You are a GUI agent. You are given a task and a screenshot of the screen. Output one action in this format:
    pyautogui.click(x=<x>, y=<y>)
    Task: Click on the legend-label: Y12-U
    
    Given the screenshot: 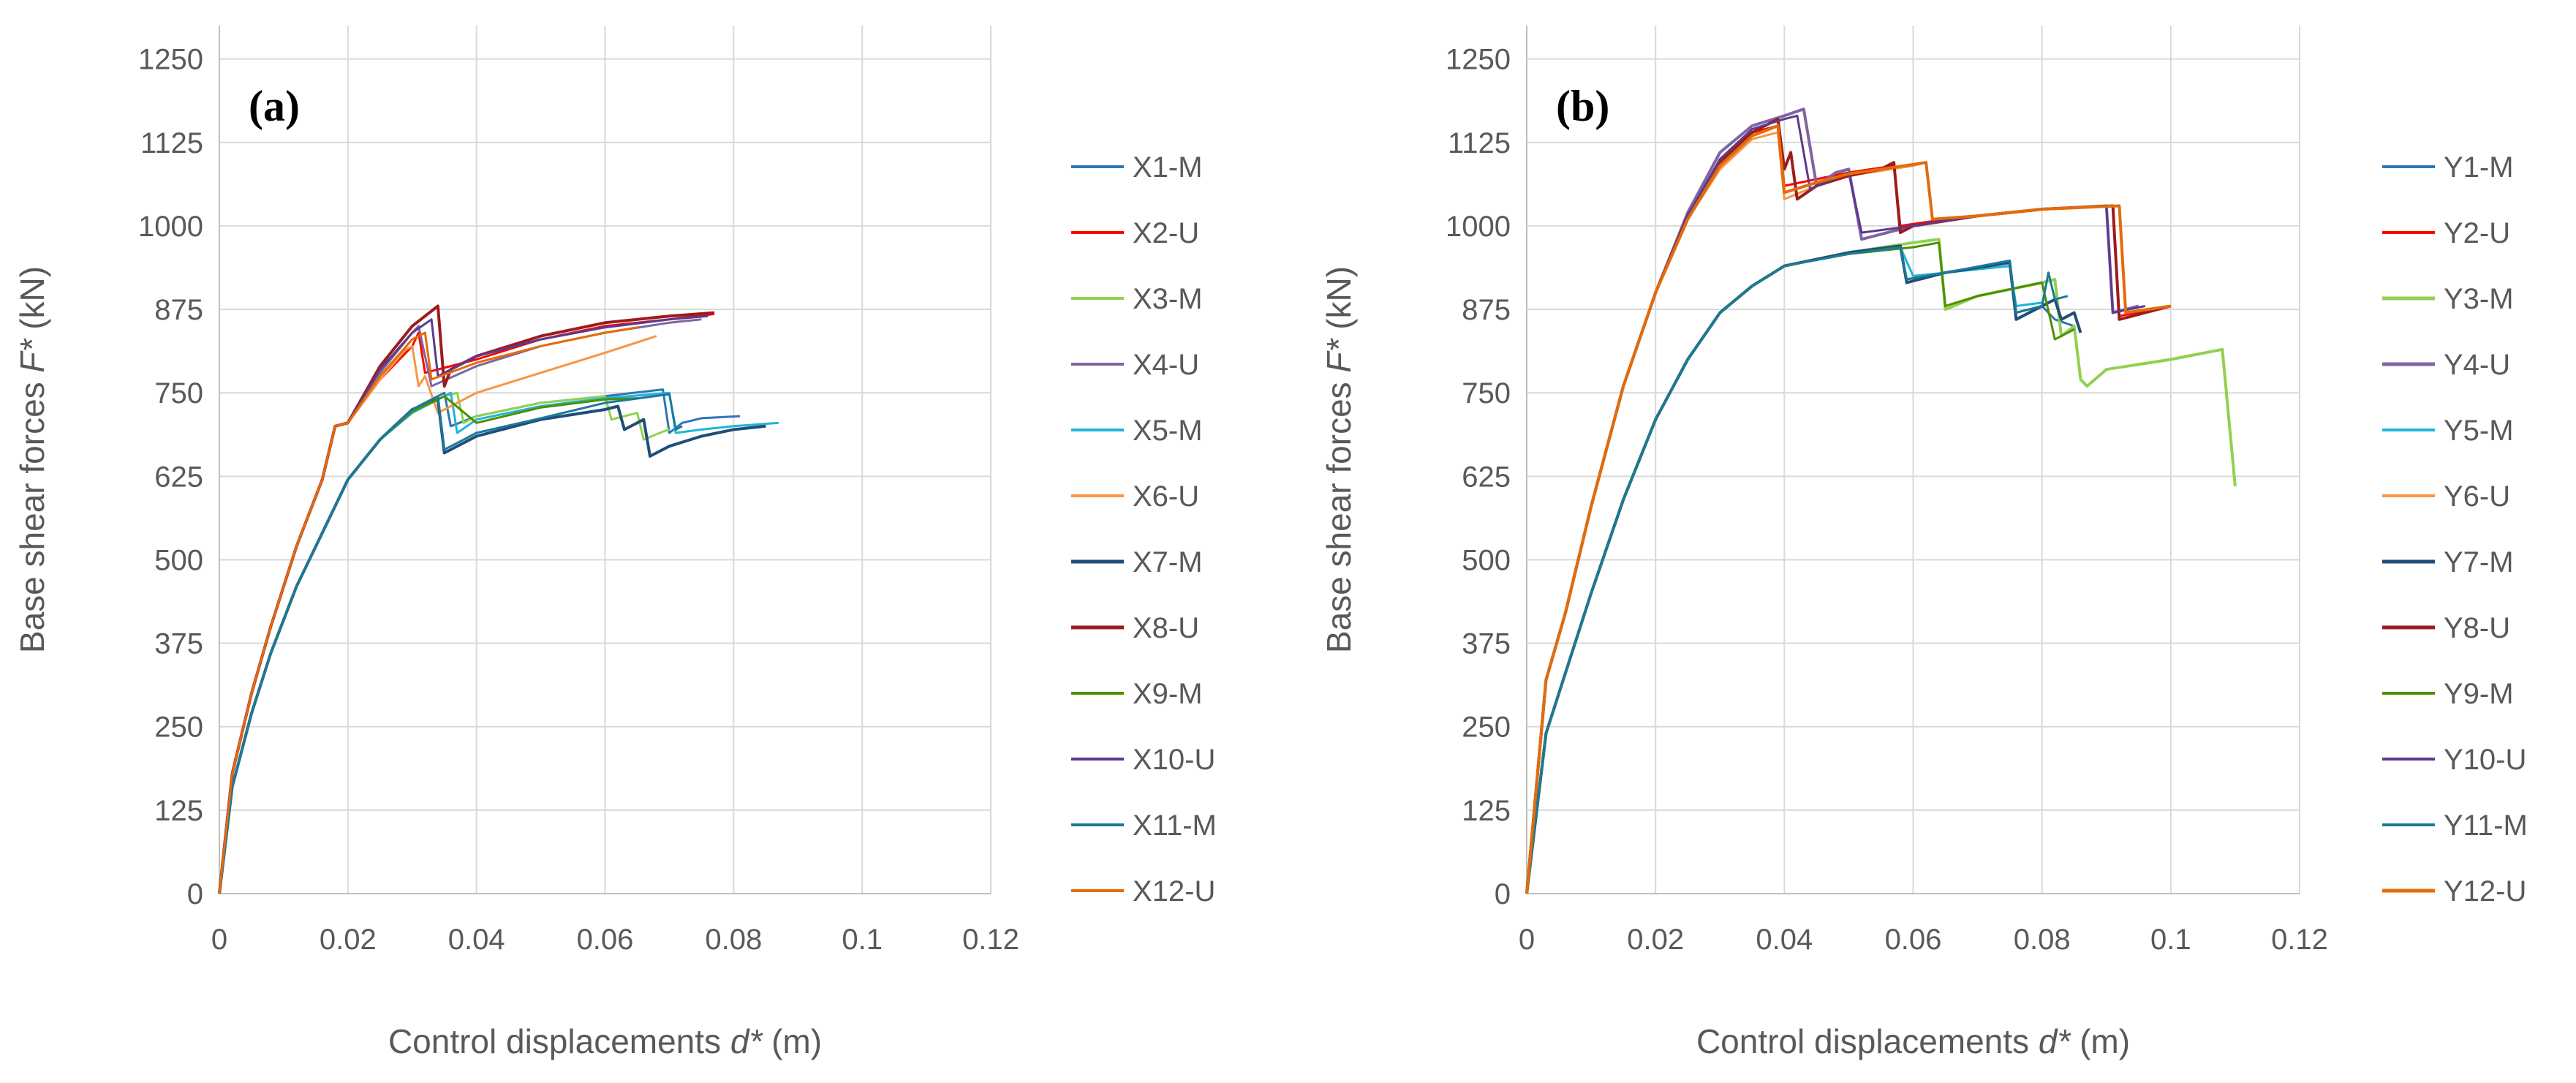 What is the action you would take?
    pyautogui.click(x=2485, y=891)
    